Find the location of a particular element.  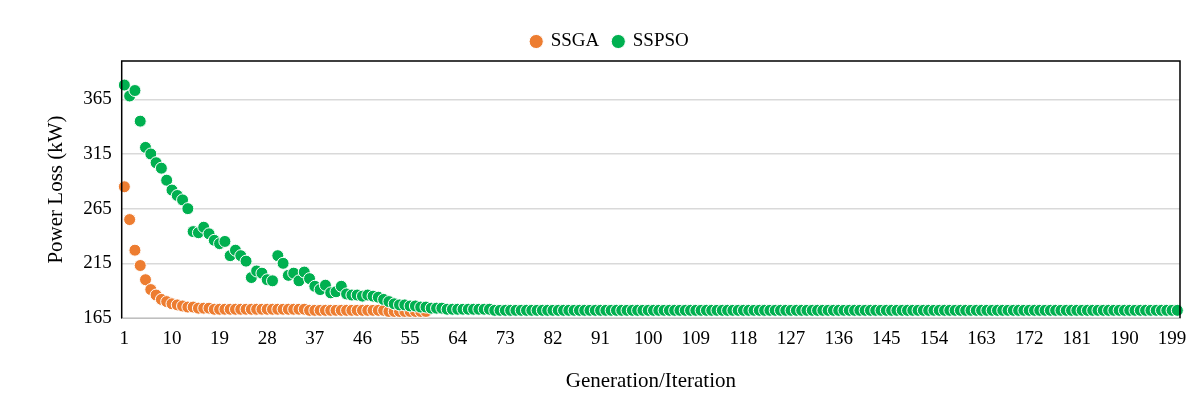

x-tick-label: 127 is located at coordinates (791, 338).